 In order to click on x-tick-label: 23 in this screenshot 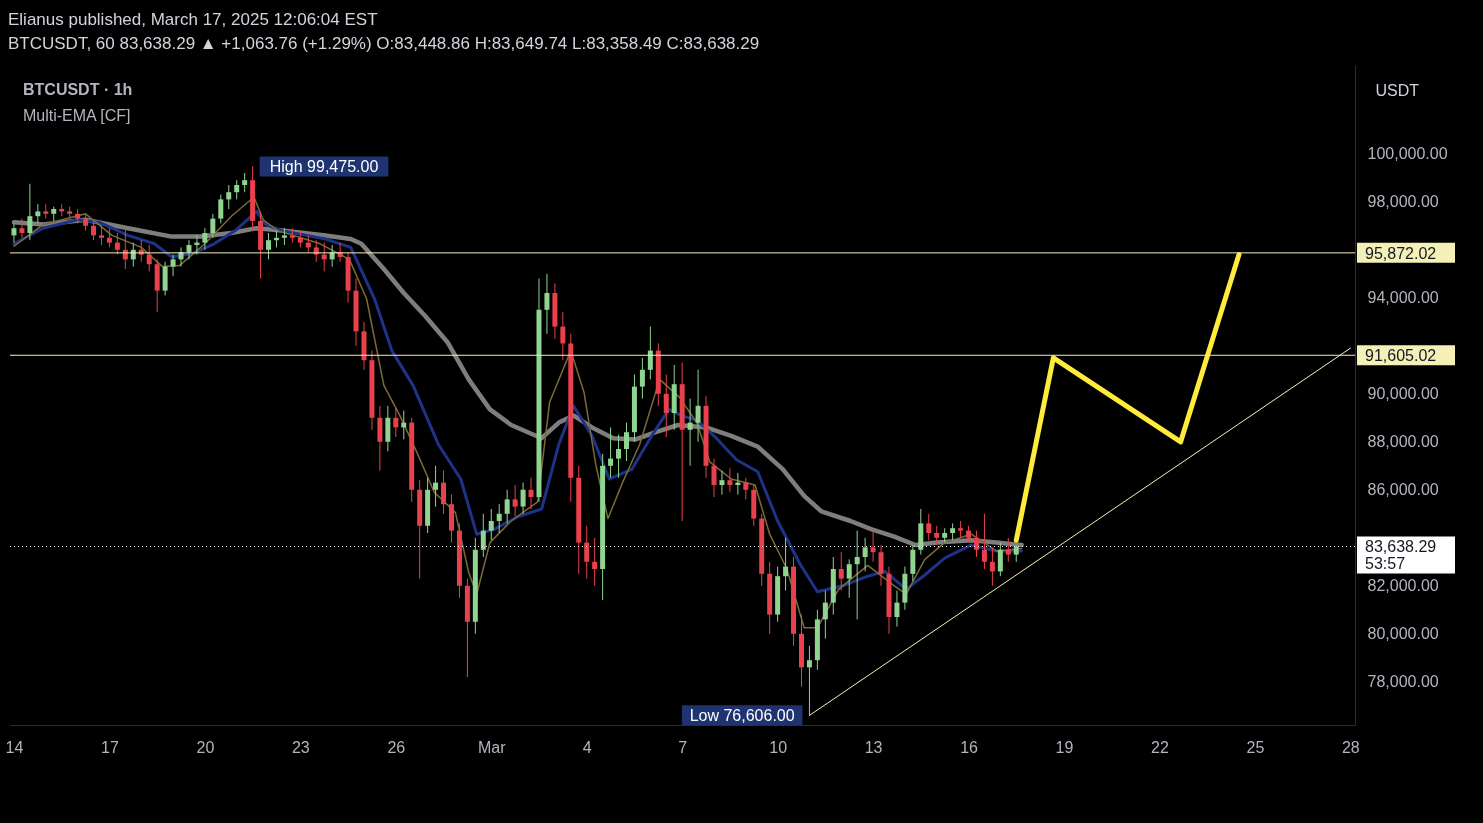, I will do `click(300, 747)`.